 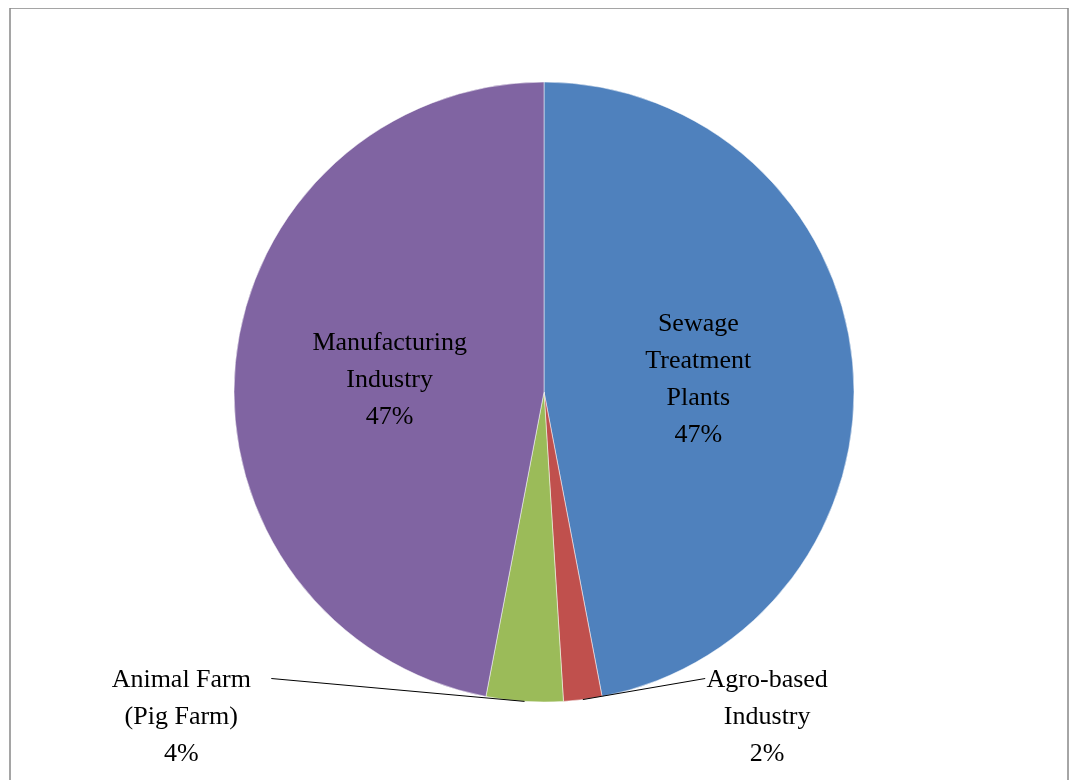 I want to click on slice-label: Agro-based Industry, so click(x=767, y=696).